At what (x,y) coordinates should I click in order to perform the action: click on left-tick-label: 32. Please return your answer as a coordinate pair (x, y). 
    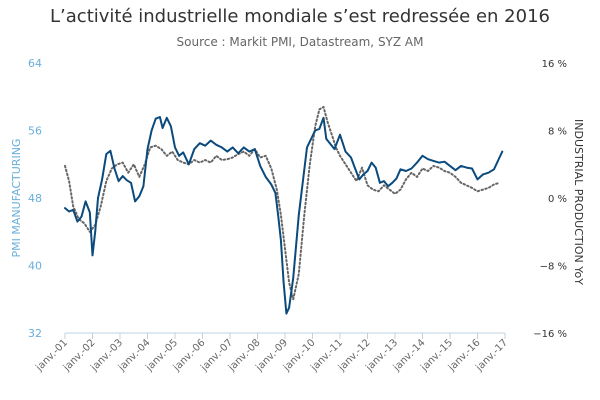
    Looking at the image, I should click on (35, 333).